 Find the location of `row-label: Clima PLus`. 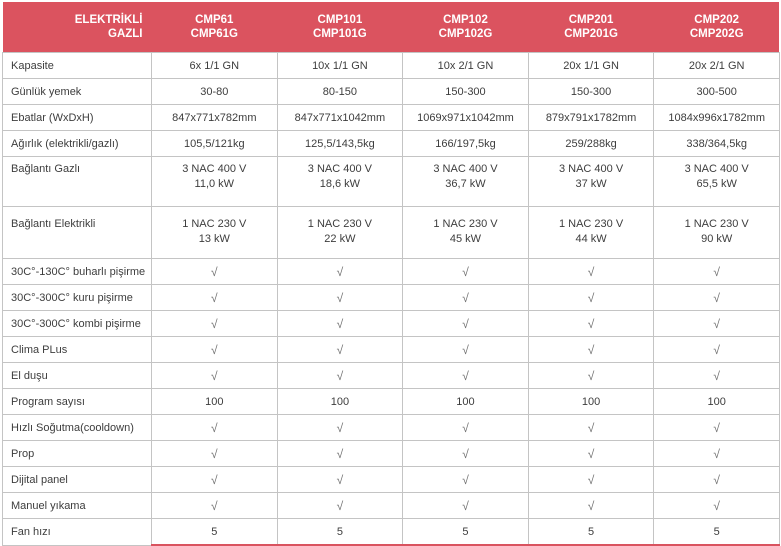

row-label: Clima PLus is located at coordinates (77, 349).